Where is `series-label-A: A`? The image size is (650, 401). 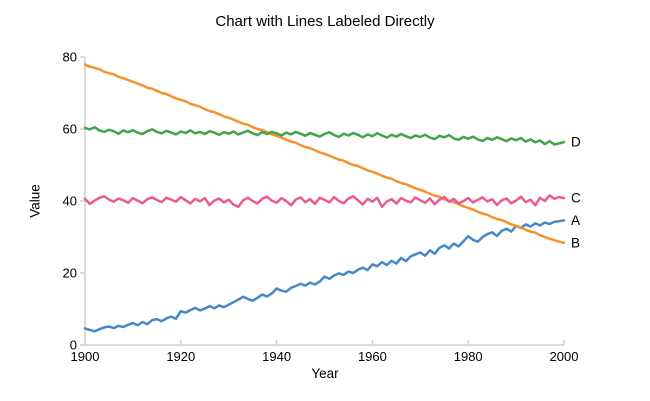
series-label-A: A is located at coordinates (575, 220).